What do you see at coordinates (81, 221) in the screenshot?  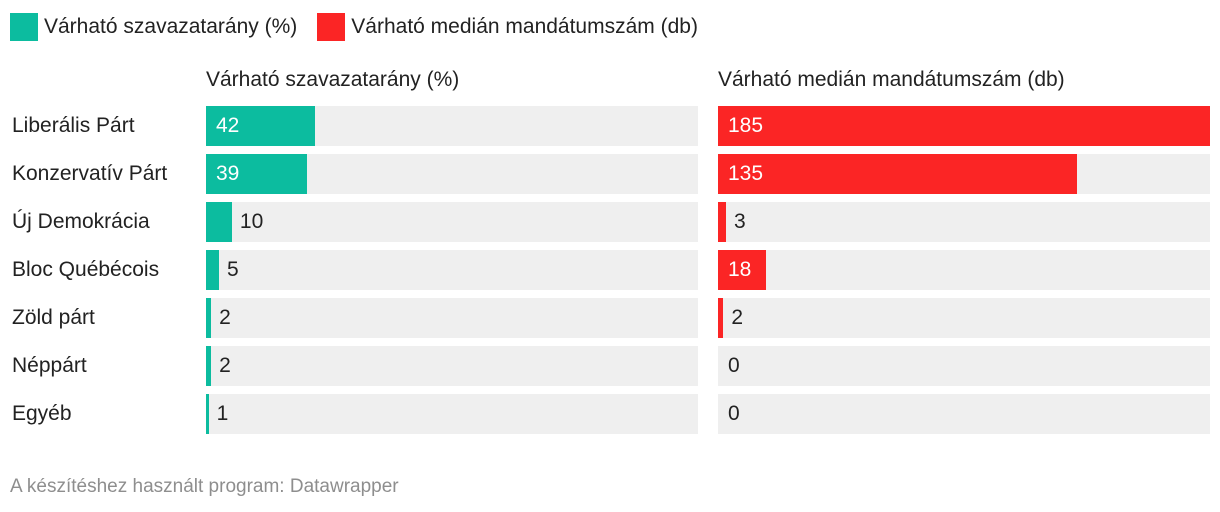 I see `row-label: Új Demokrácia` at bounding box center [81, 221].